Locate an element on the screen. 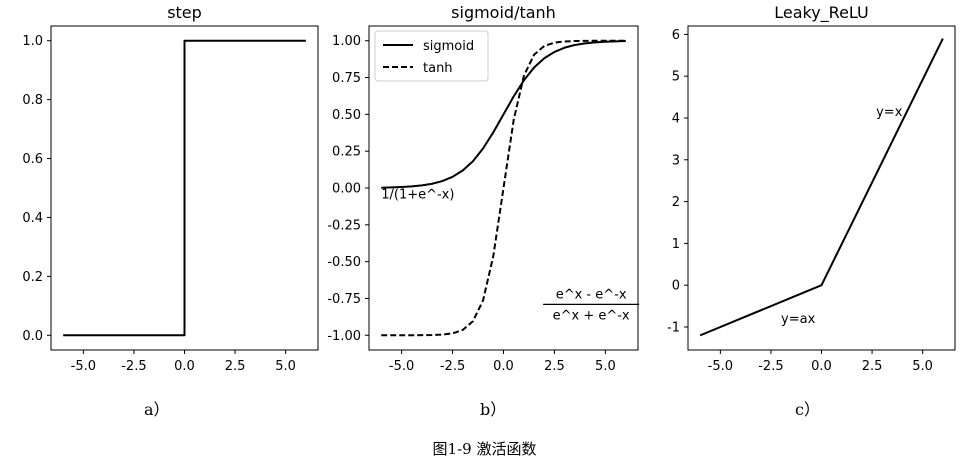 The height and width of the screenshot is (460, 969). sigmoid-tanh-ytick-label: 0.00 is located at coordinates (346, 189).